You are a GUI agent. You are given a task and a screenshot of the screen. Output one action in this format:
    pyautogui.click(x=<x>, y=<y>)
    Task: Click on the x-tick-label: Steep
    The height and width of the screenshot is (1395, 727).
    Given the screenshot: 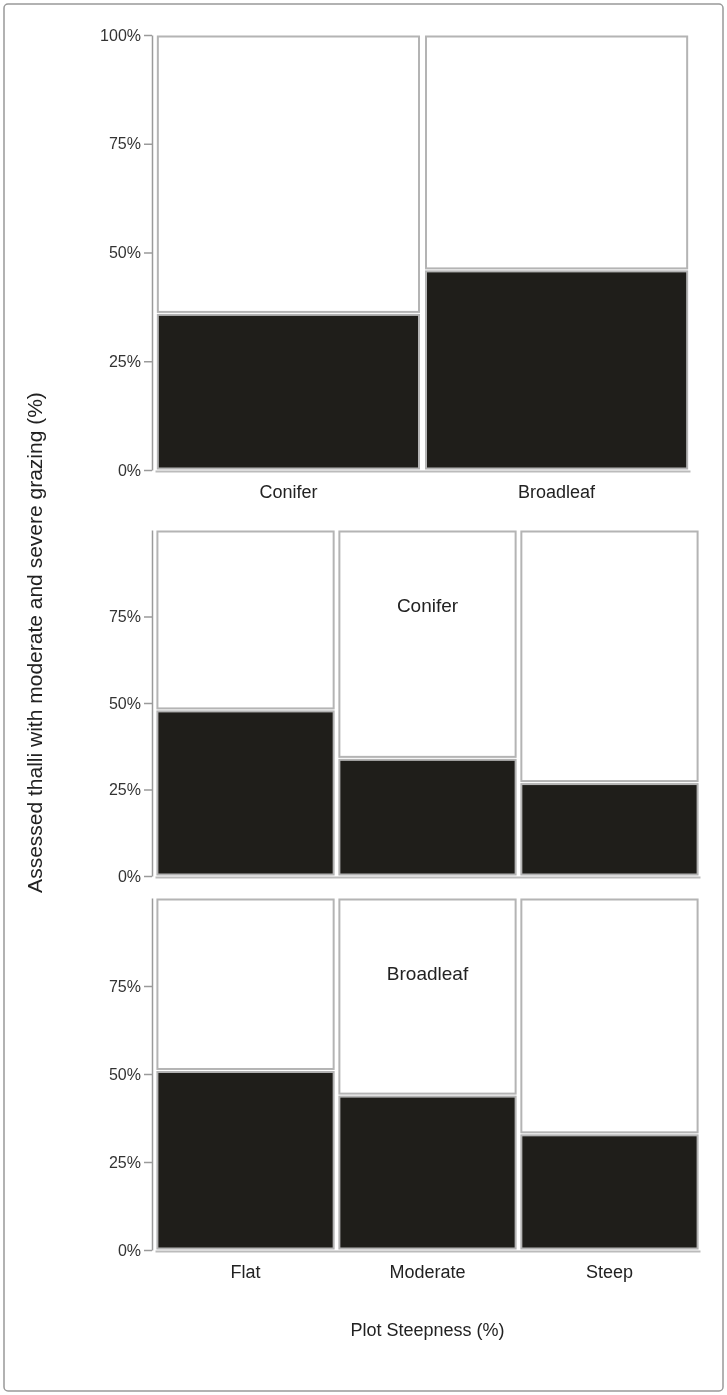 What is the action you would take?
    pyautogui.click(x=609, y=1271)
    